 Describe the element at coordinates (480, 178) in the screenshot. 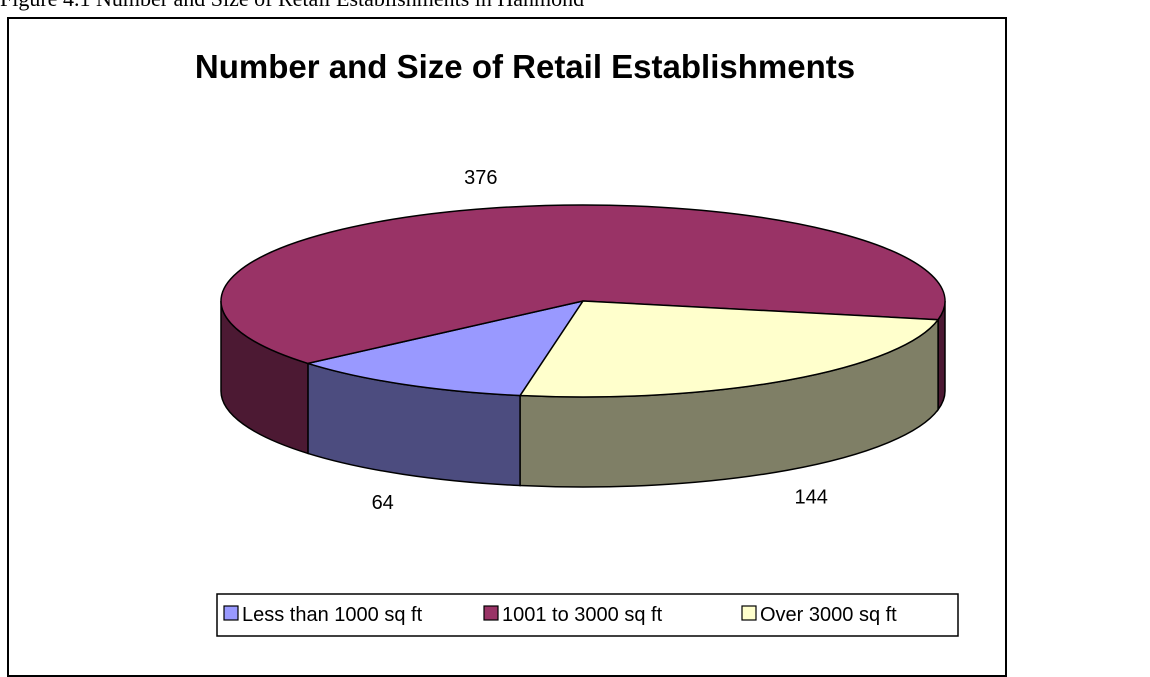

I see `data-label-1: 376` at that location.